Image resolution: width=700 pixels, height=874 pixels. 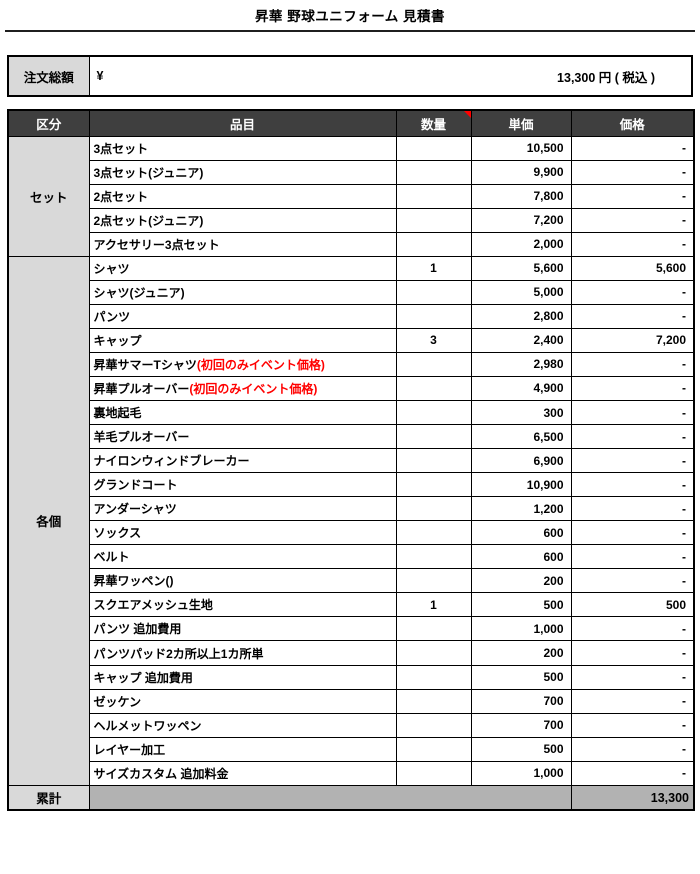 I want to click on table-row: ベルト 600-, so click(x=351, y=557).